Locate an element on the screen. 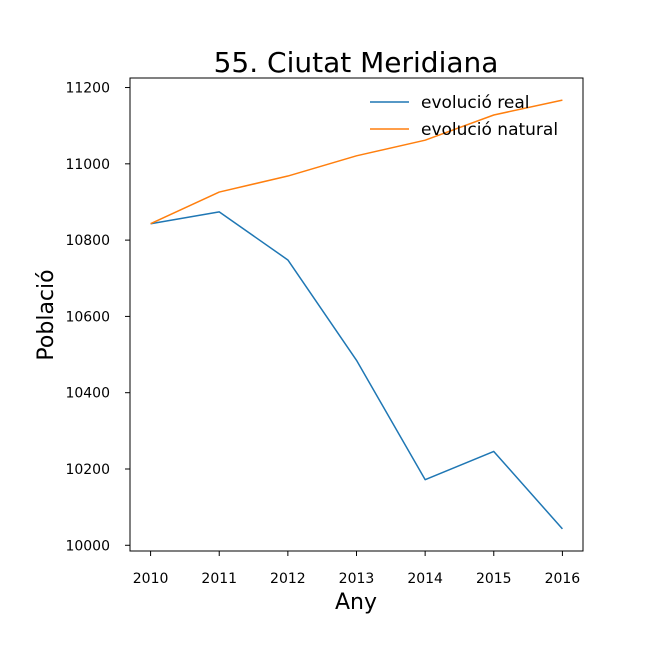 The image size is (648, 652). y-tick-label: 10000 is located at coordinates (87, 546).